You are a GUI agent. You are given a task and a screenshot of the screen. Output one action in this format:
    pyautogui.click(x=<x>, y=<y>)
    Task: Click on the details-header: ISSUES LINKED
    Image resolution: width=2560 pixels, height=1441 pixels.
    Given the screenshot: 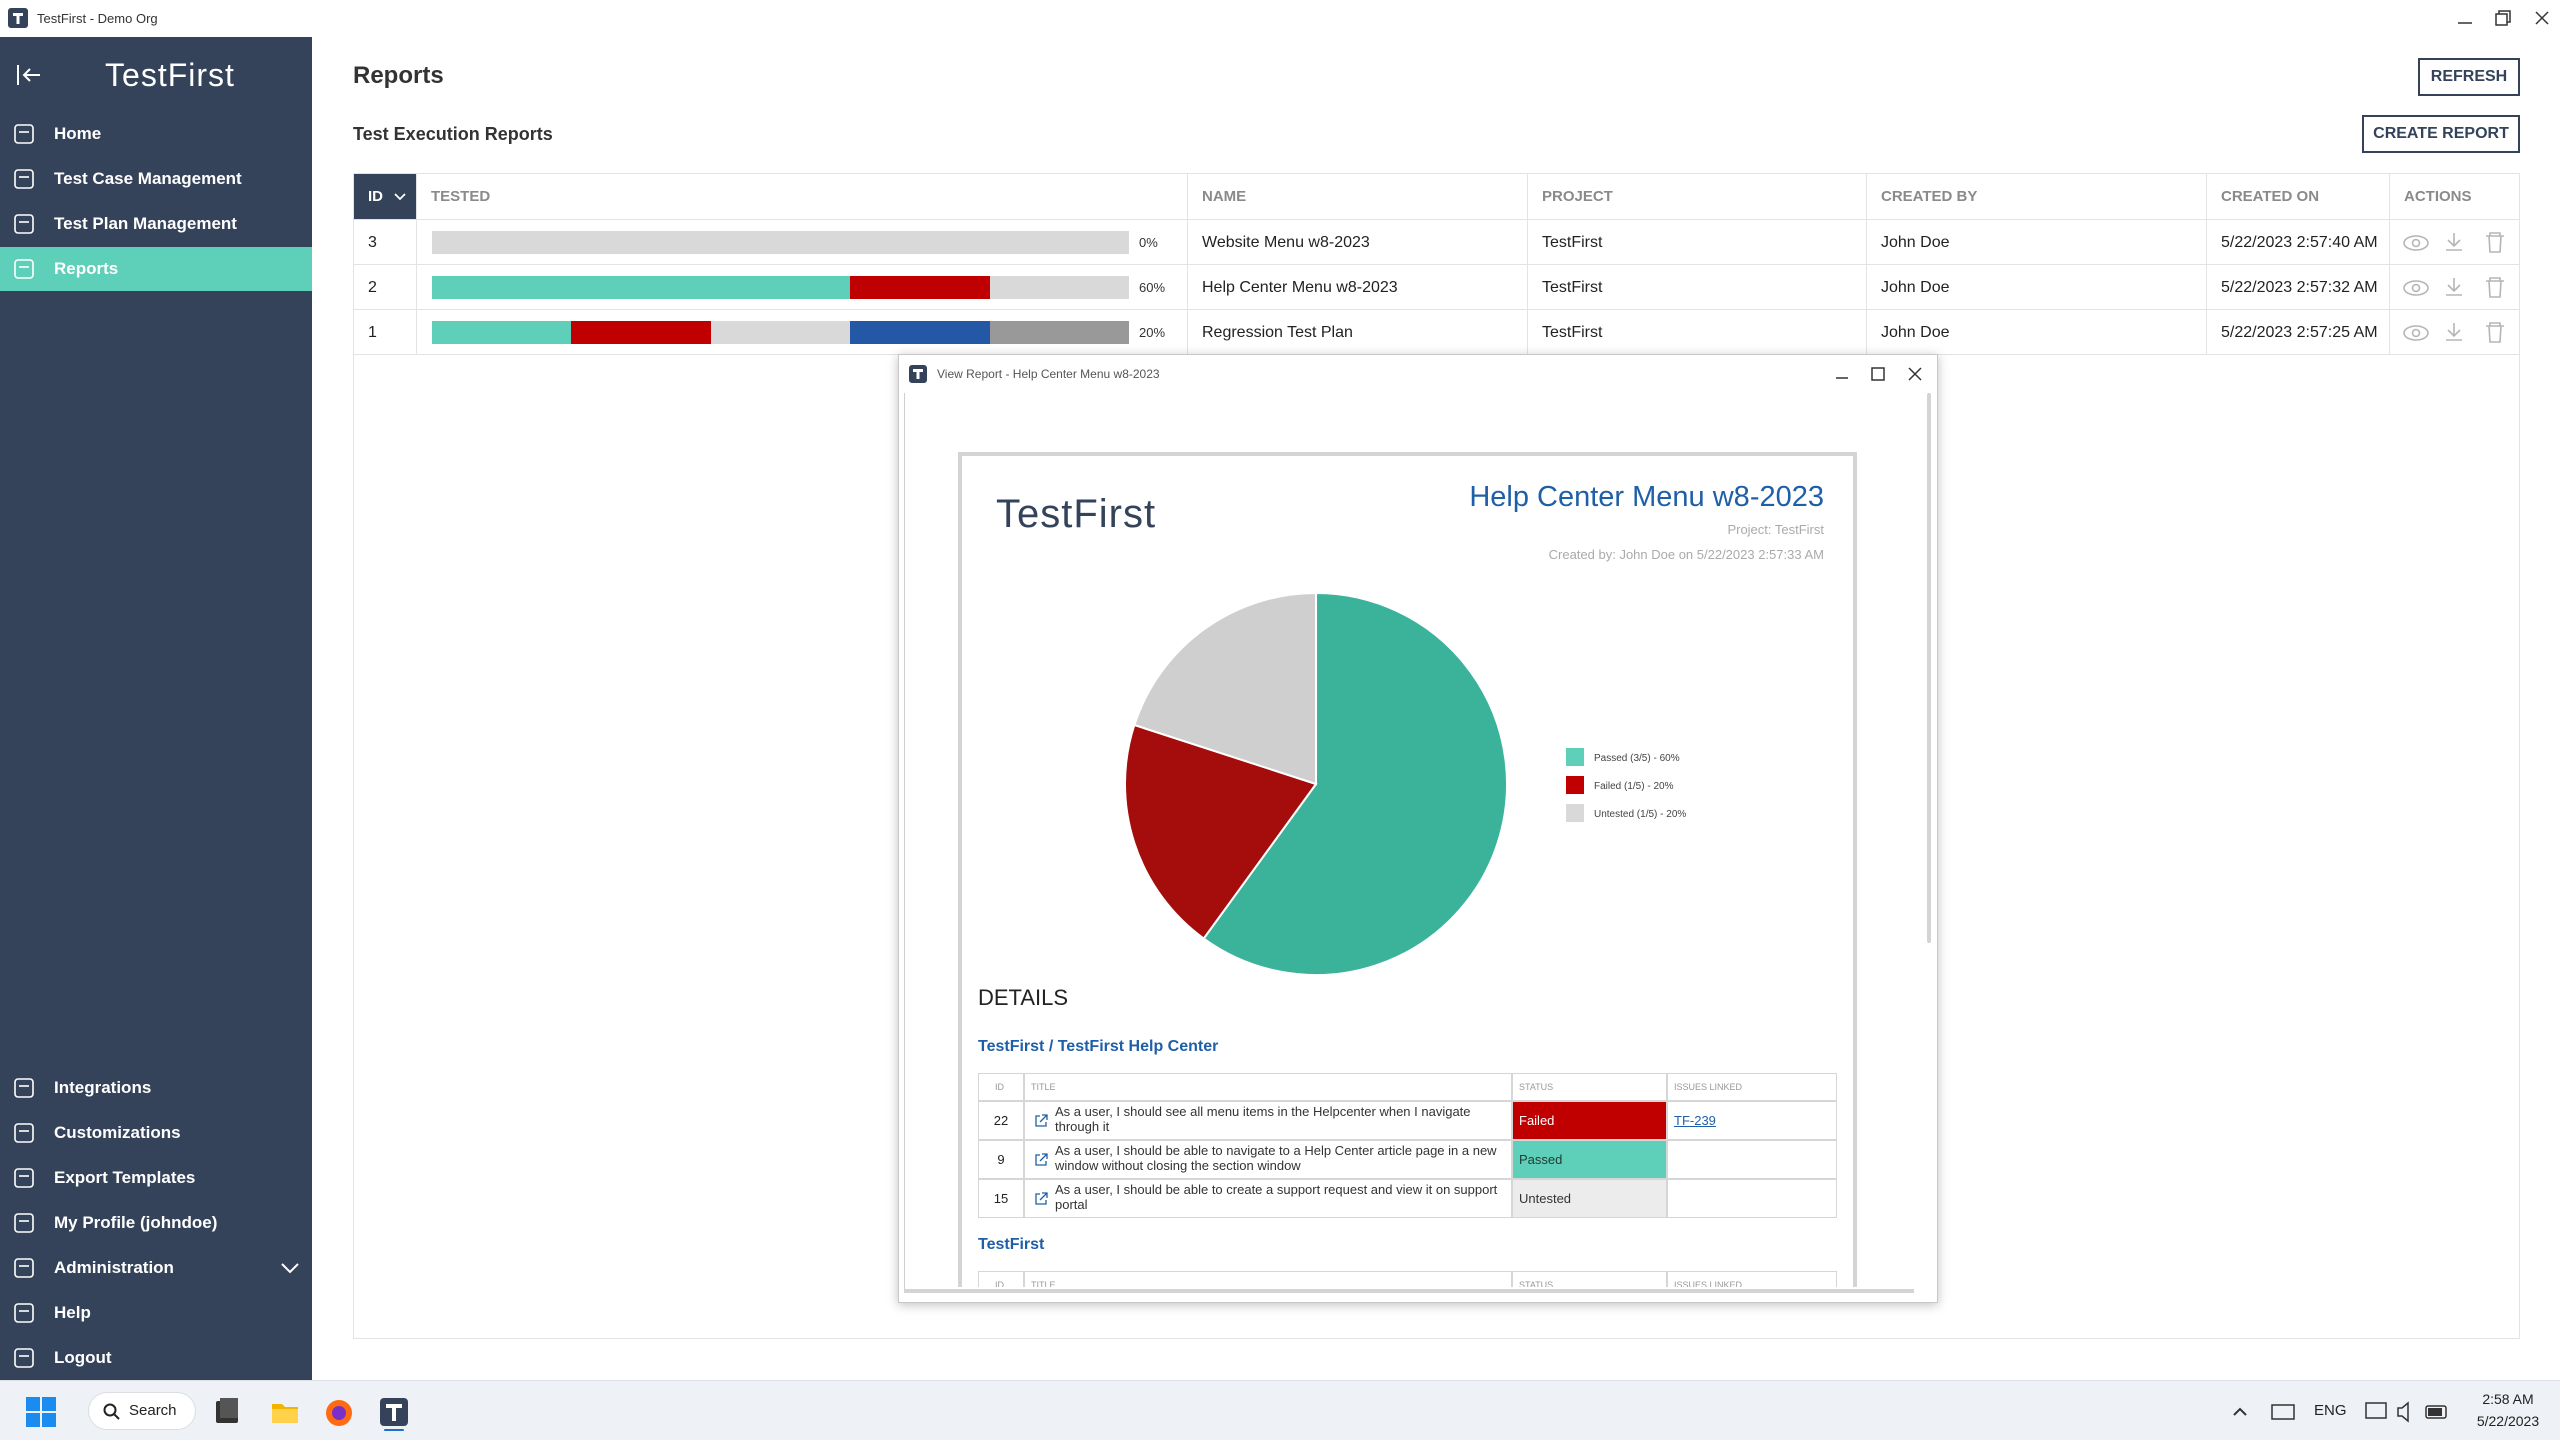 What is the action you would take?
    pyautogui.click(x=1752, y=1279)
    